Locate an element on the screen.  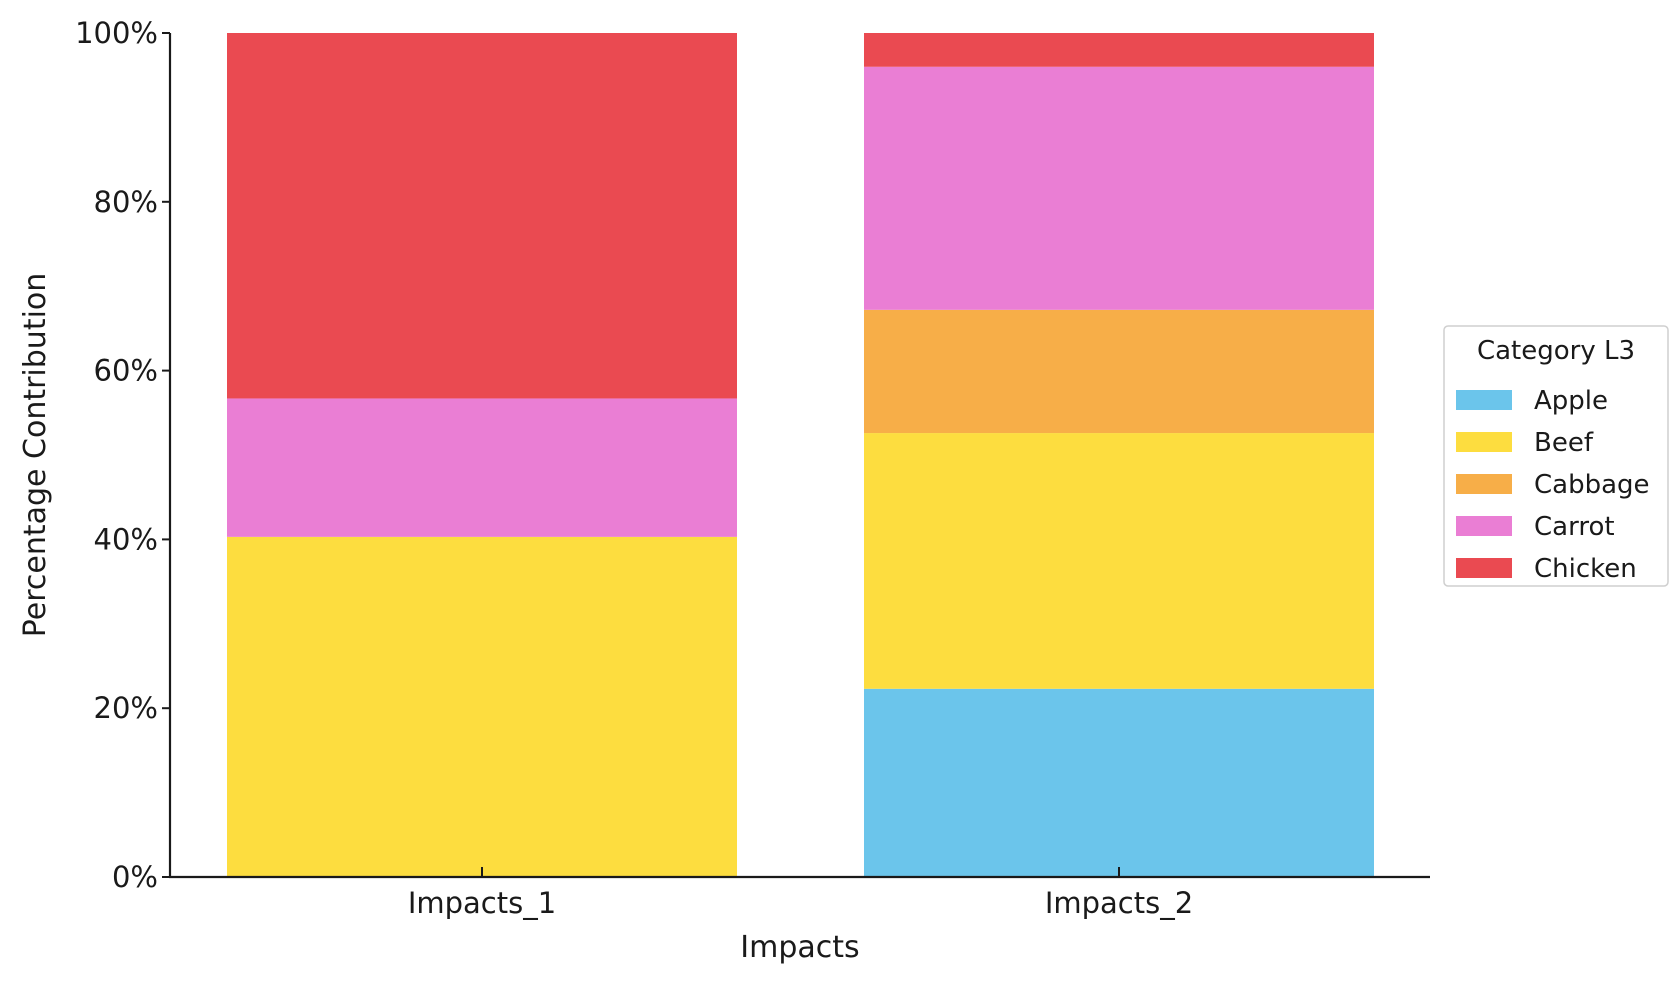
x-axis-title: Impacts is located at coordinates (799, 947).